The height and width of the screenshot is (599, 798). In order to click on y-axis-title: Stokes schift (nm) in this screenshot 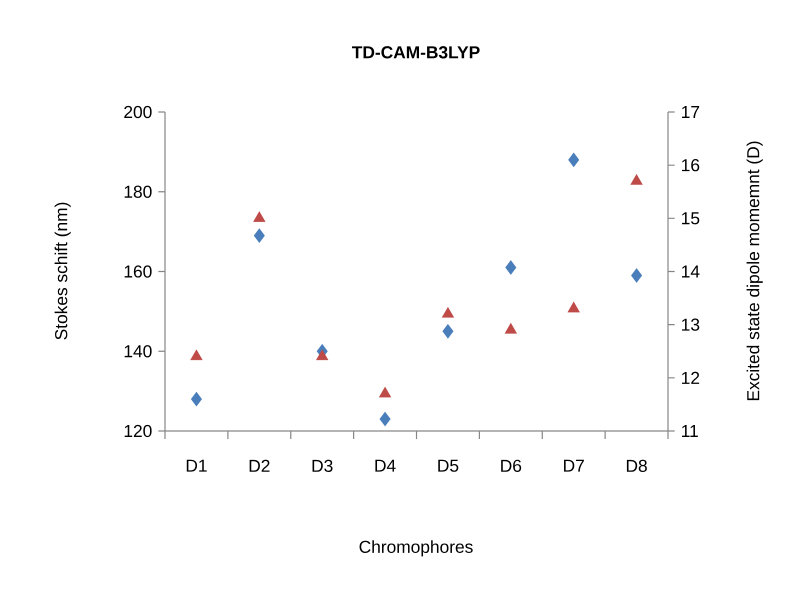, I will do `click(62, 271)`.